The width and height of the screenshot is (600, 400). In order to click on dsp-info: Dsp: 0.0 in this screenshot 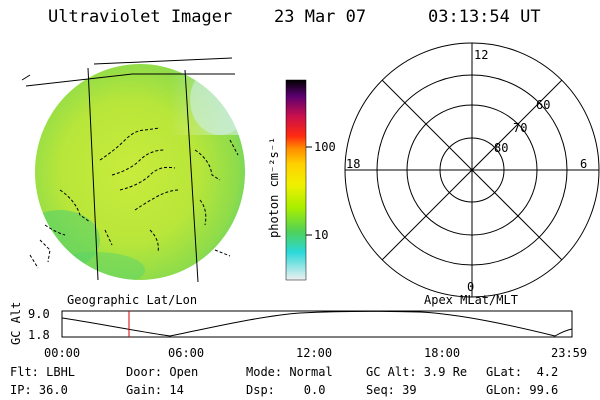, I will do `click(286, 390)`.